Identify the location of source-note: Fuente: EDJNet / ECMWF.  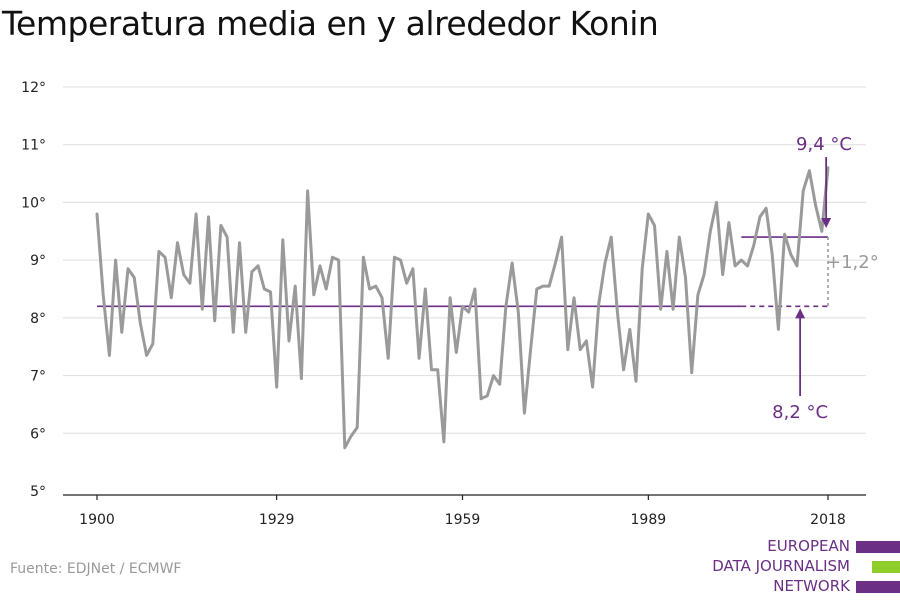
(96, 569).